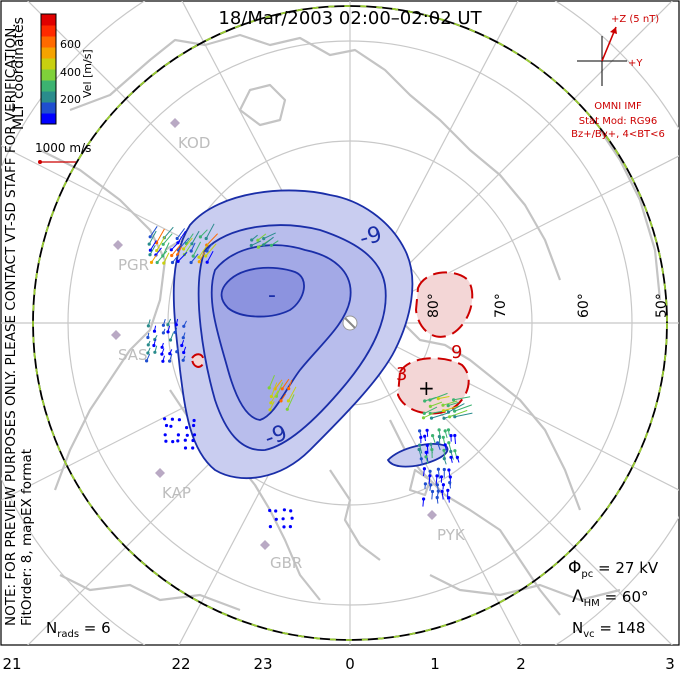 Image resolution: width=680 pixels, height=674 pixels. What do you see at coordinates (262, 292) in the screenshot?
I see `contour-core` at bounding box center [262, 292].